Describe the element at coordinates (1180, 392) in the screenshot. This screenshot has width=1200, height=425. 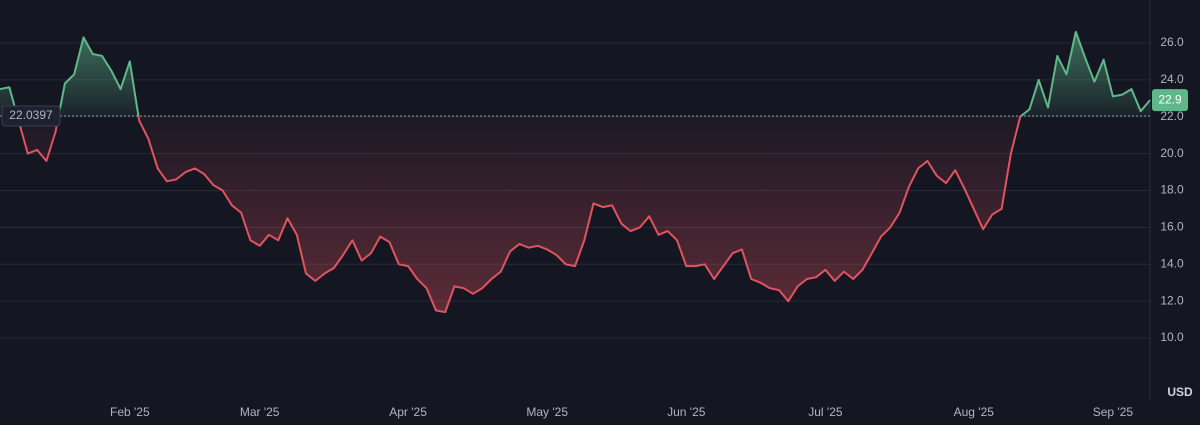
I see `currency-label: USD` at that location.